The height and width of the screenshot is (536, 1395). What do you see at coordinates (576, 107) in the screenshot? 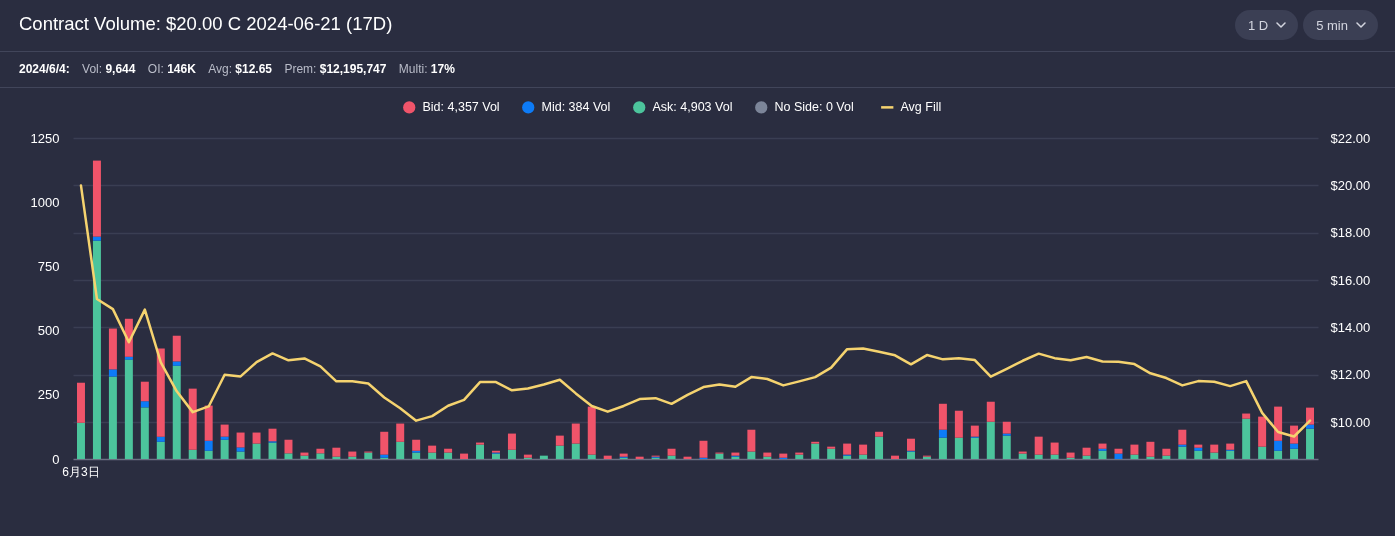
I see `legend-label: Mid: 384 Vol` at bounding box center [576, 107].